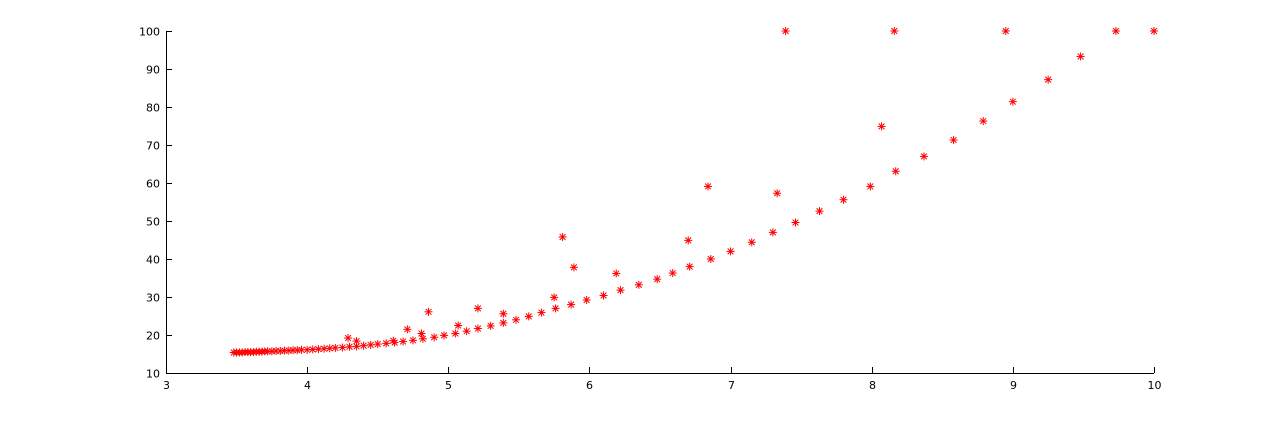 The height and width of the screenshot is (424, 1274). I want to click on y-tick-label: 70, so click(153, 146).